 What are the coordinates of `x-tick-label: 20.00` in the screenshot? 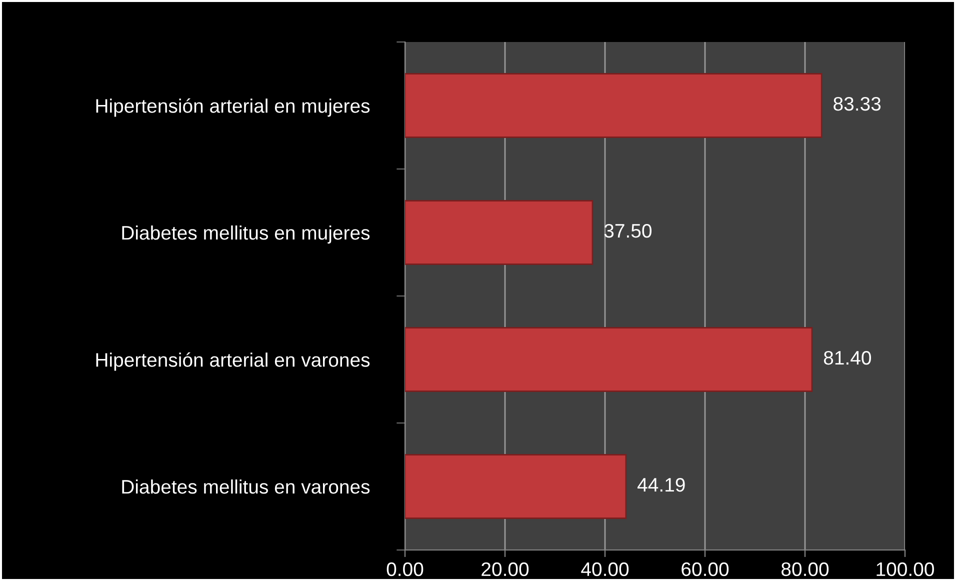 It's located at (505, 569).